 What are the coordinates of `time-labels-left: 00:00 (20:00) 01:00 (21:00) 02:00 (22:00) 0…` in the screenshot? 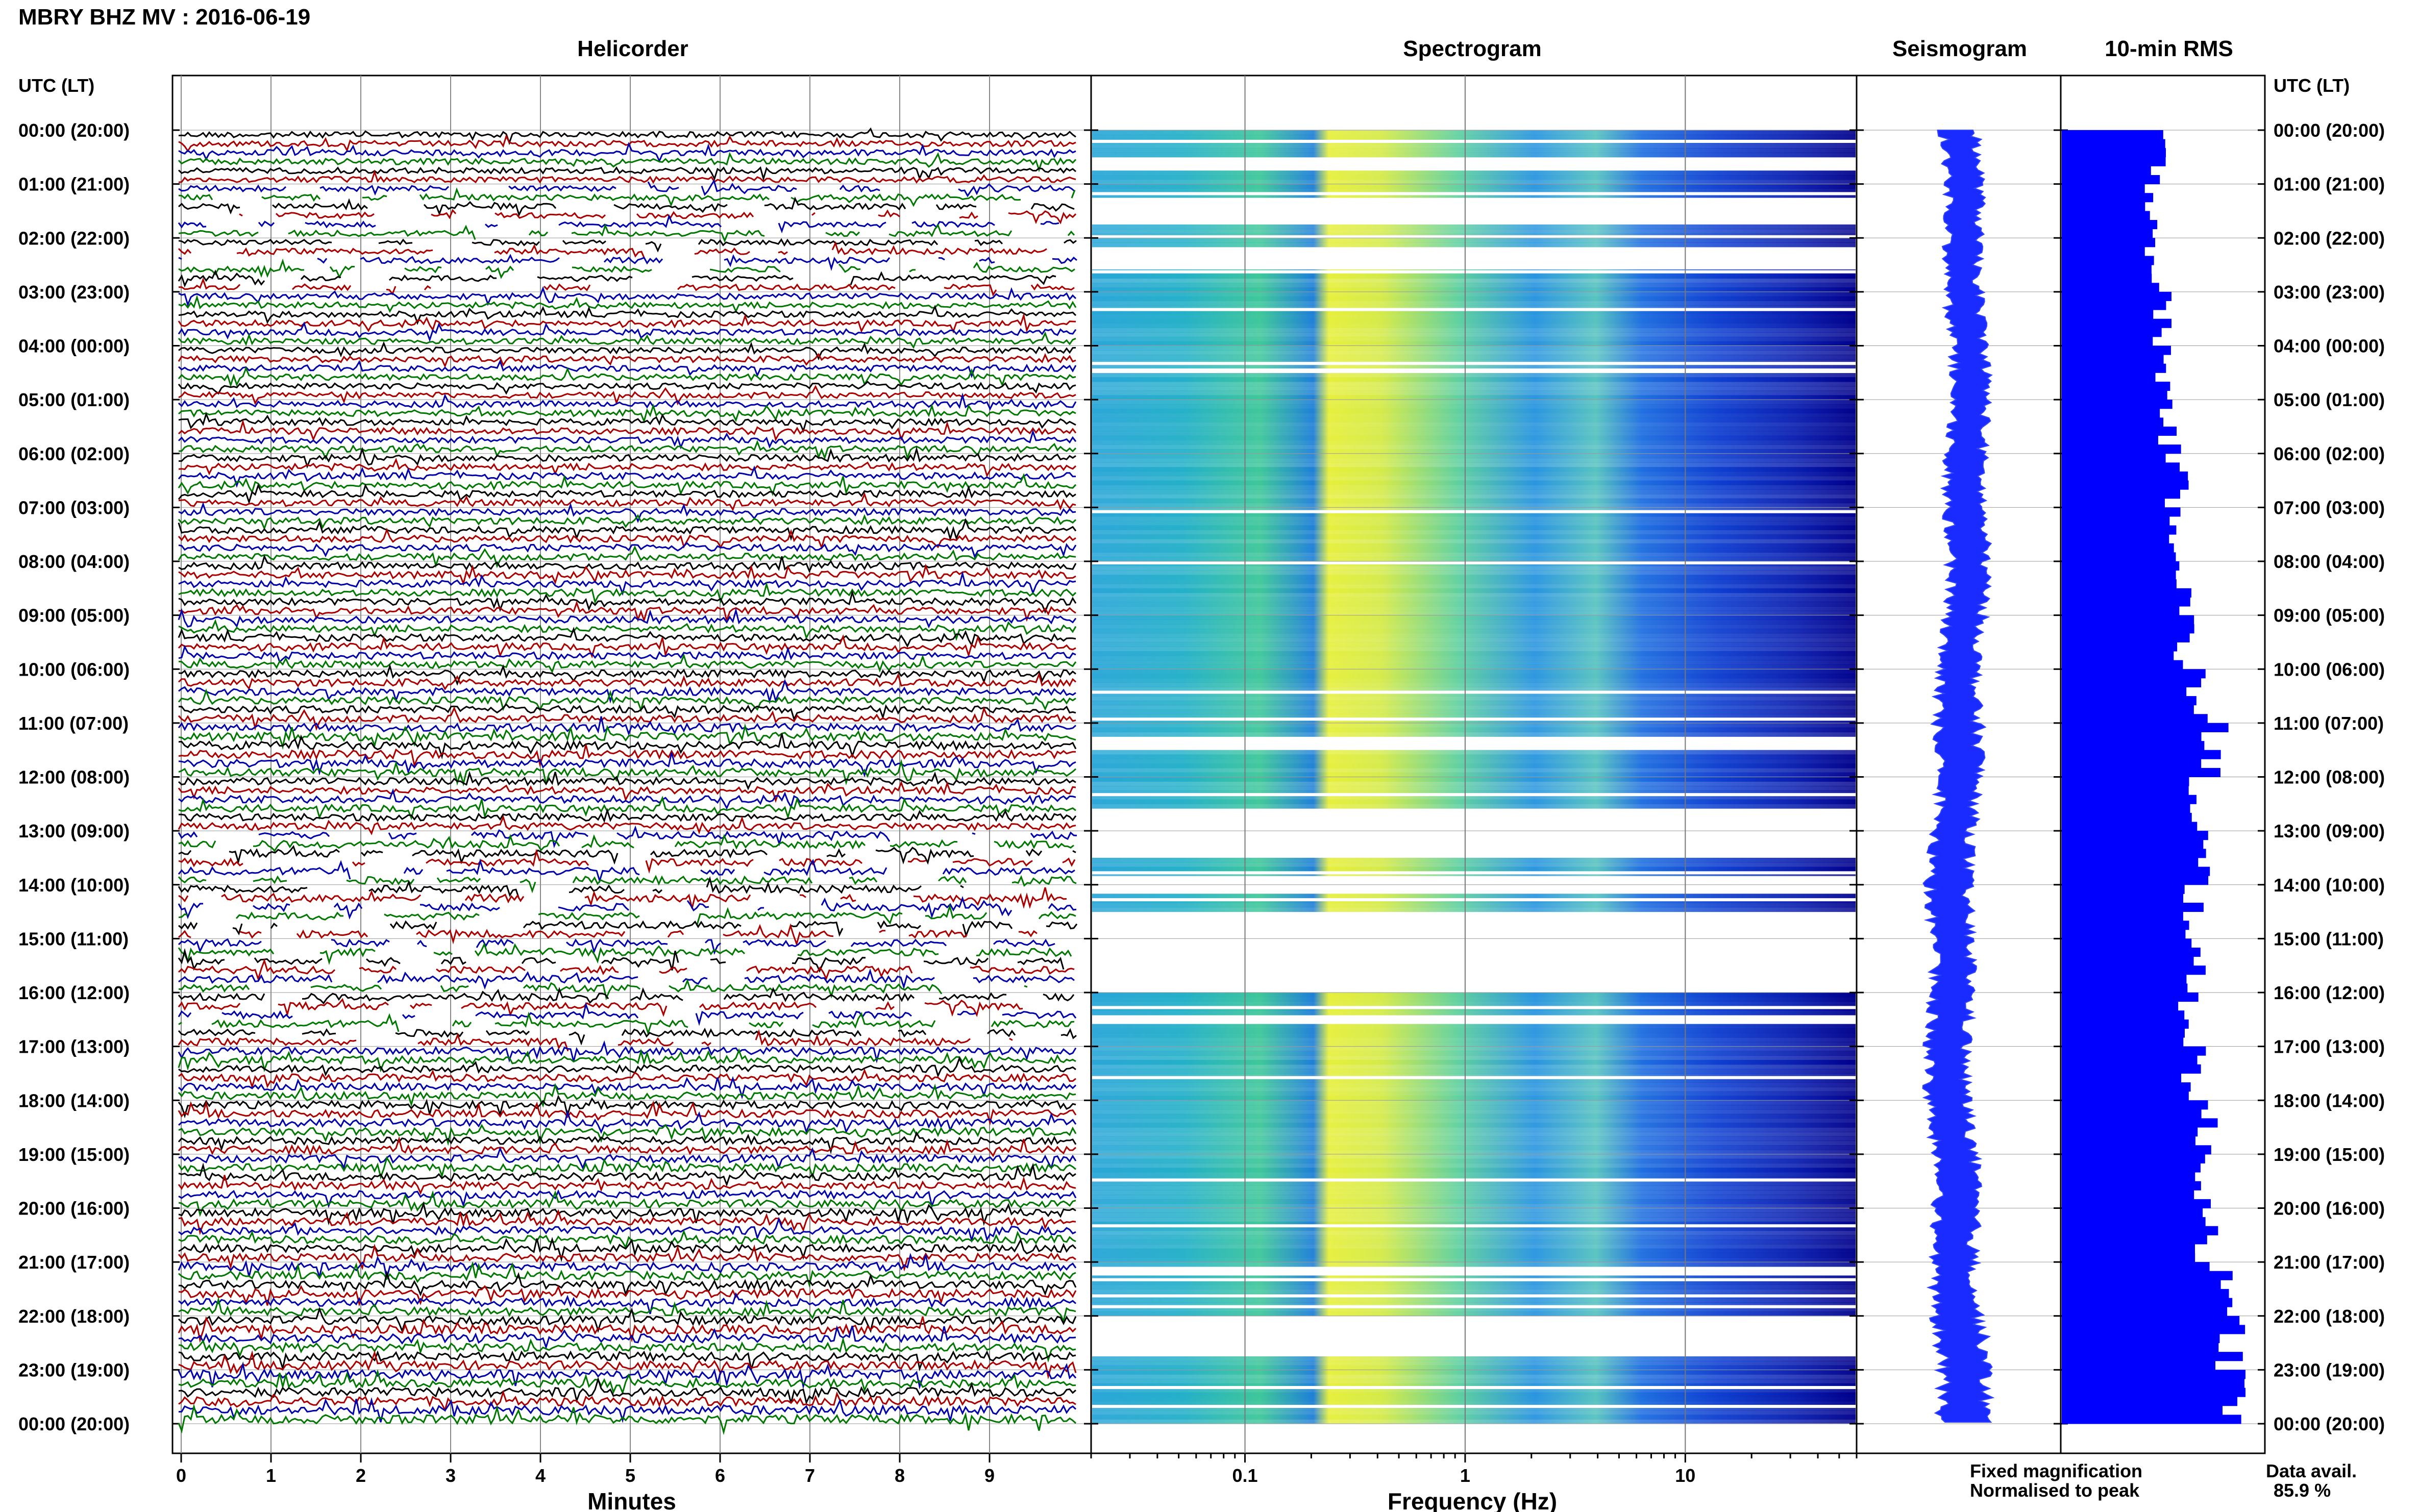 It's located at (74, 777).